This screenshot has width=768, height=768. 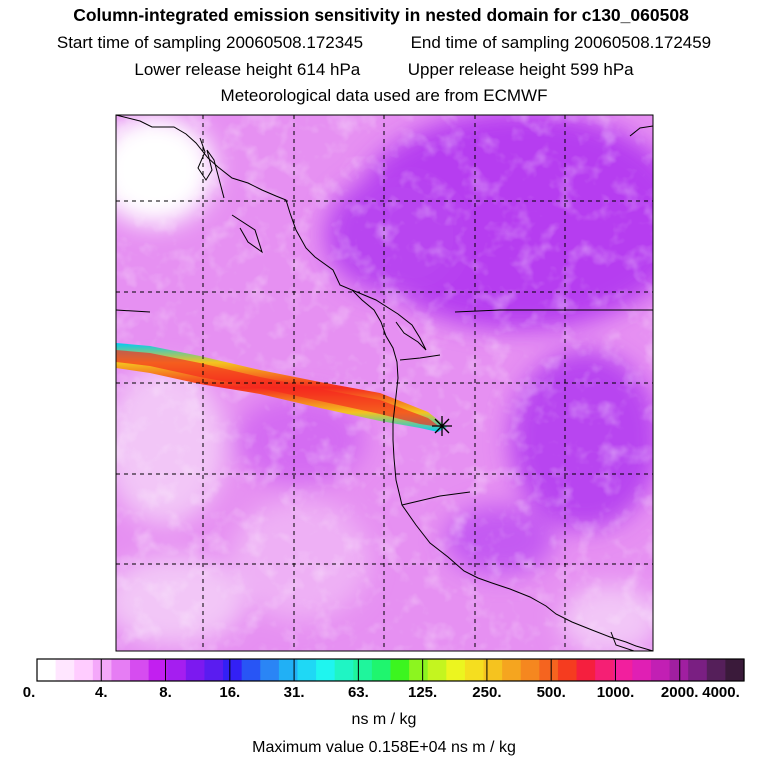 I want to click on lower-release-value: 614 hPa, so click(x=328, y=69).